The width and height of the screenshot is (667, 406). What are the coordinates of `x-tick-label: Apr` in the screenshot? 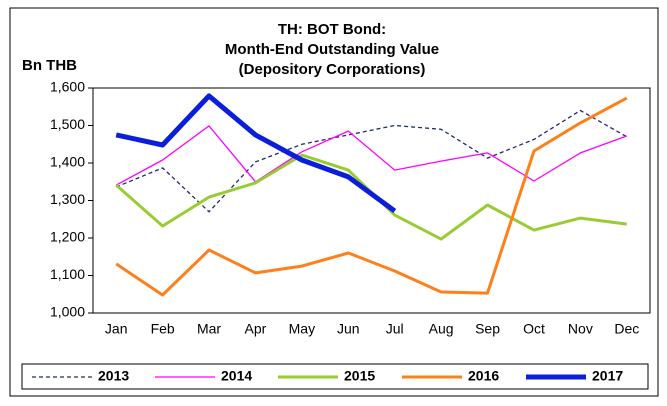 It's located at (256, 329).